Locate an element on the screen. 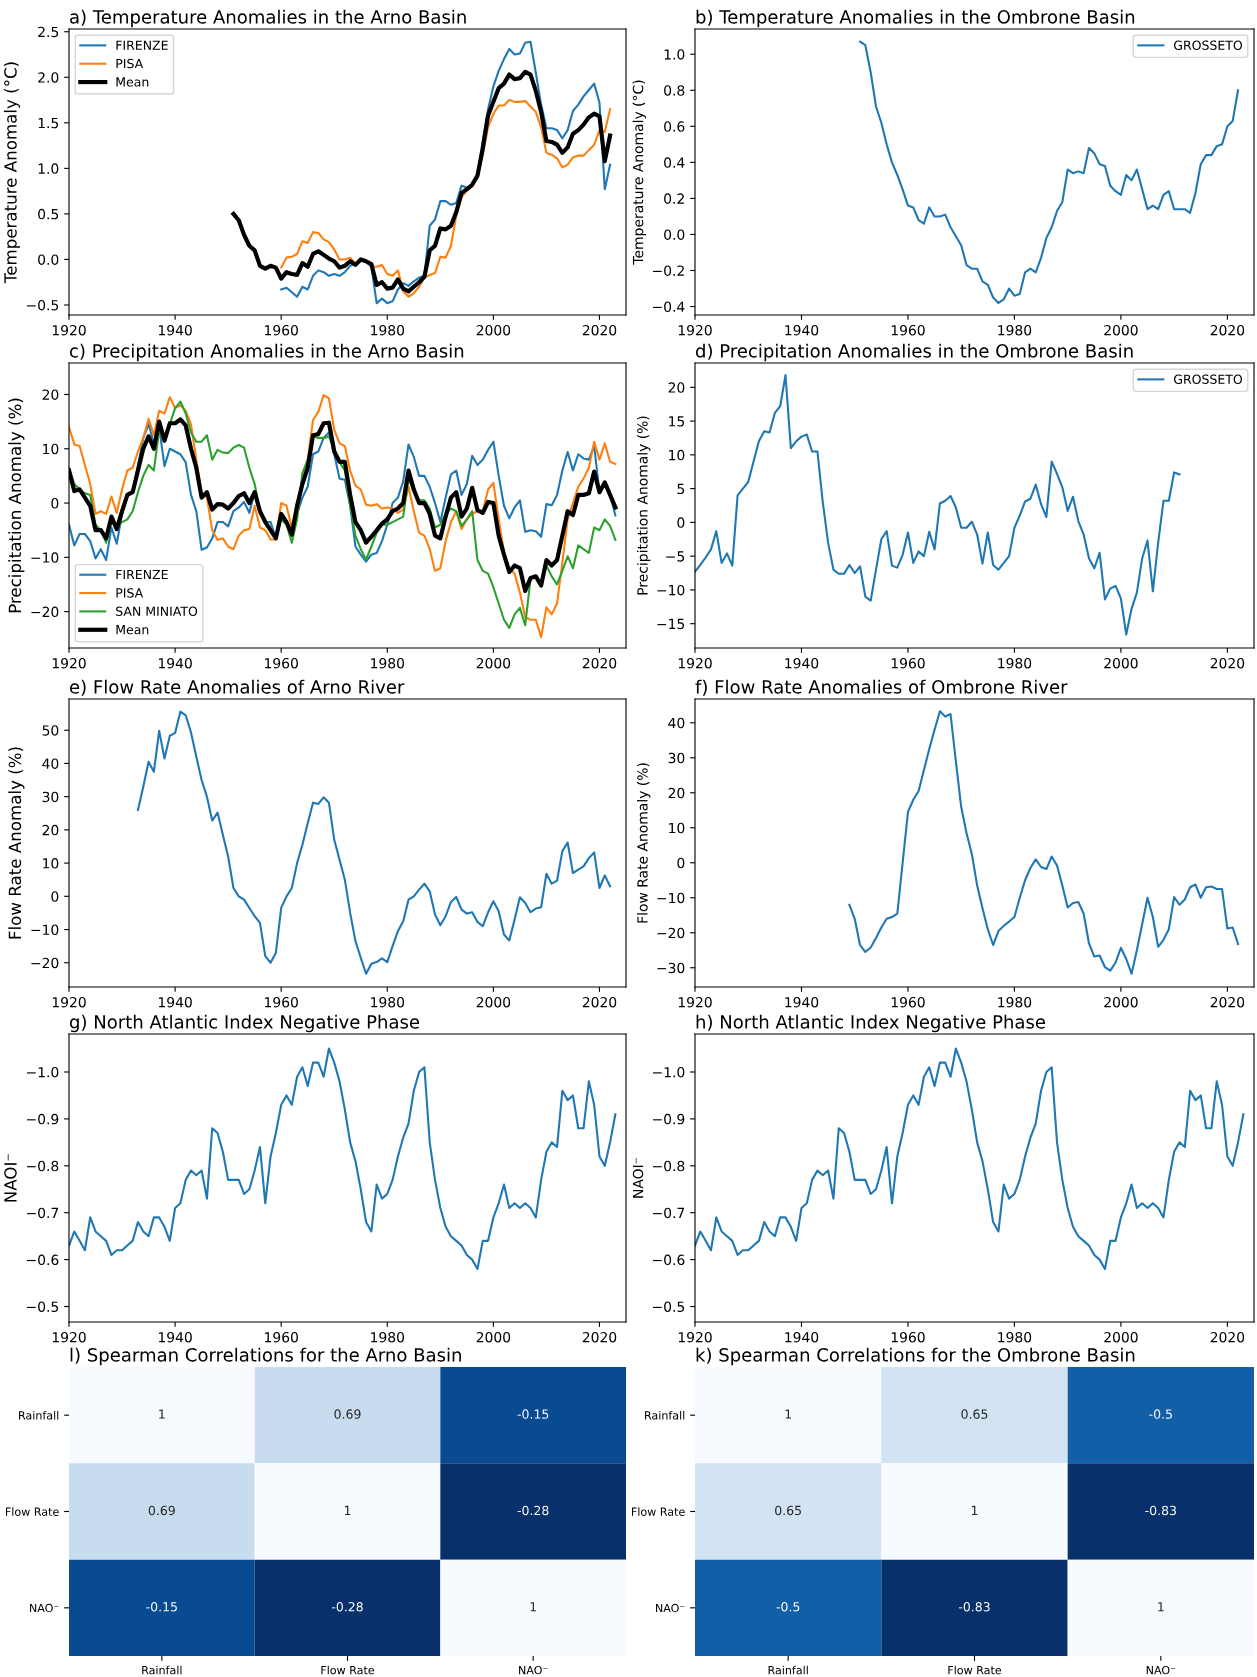 This screenshot has height=1677, width=1257. y-tick-label: 5 is located at coordinates (681, 489).